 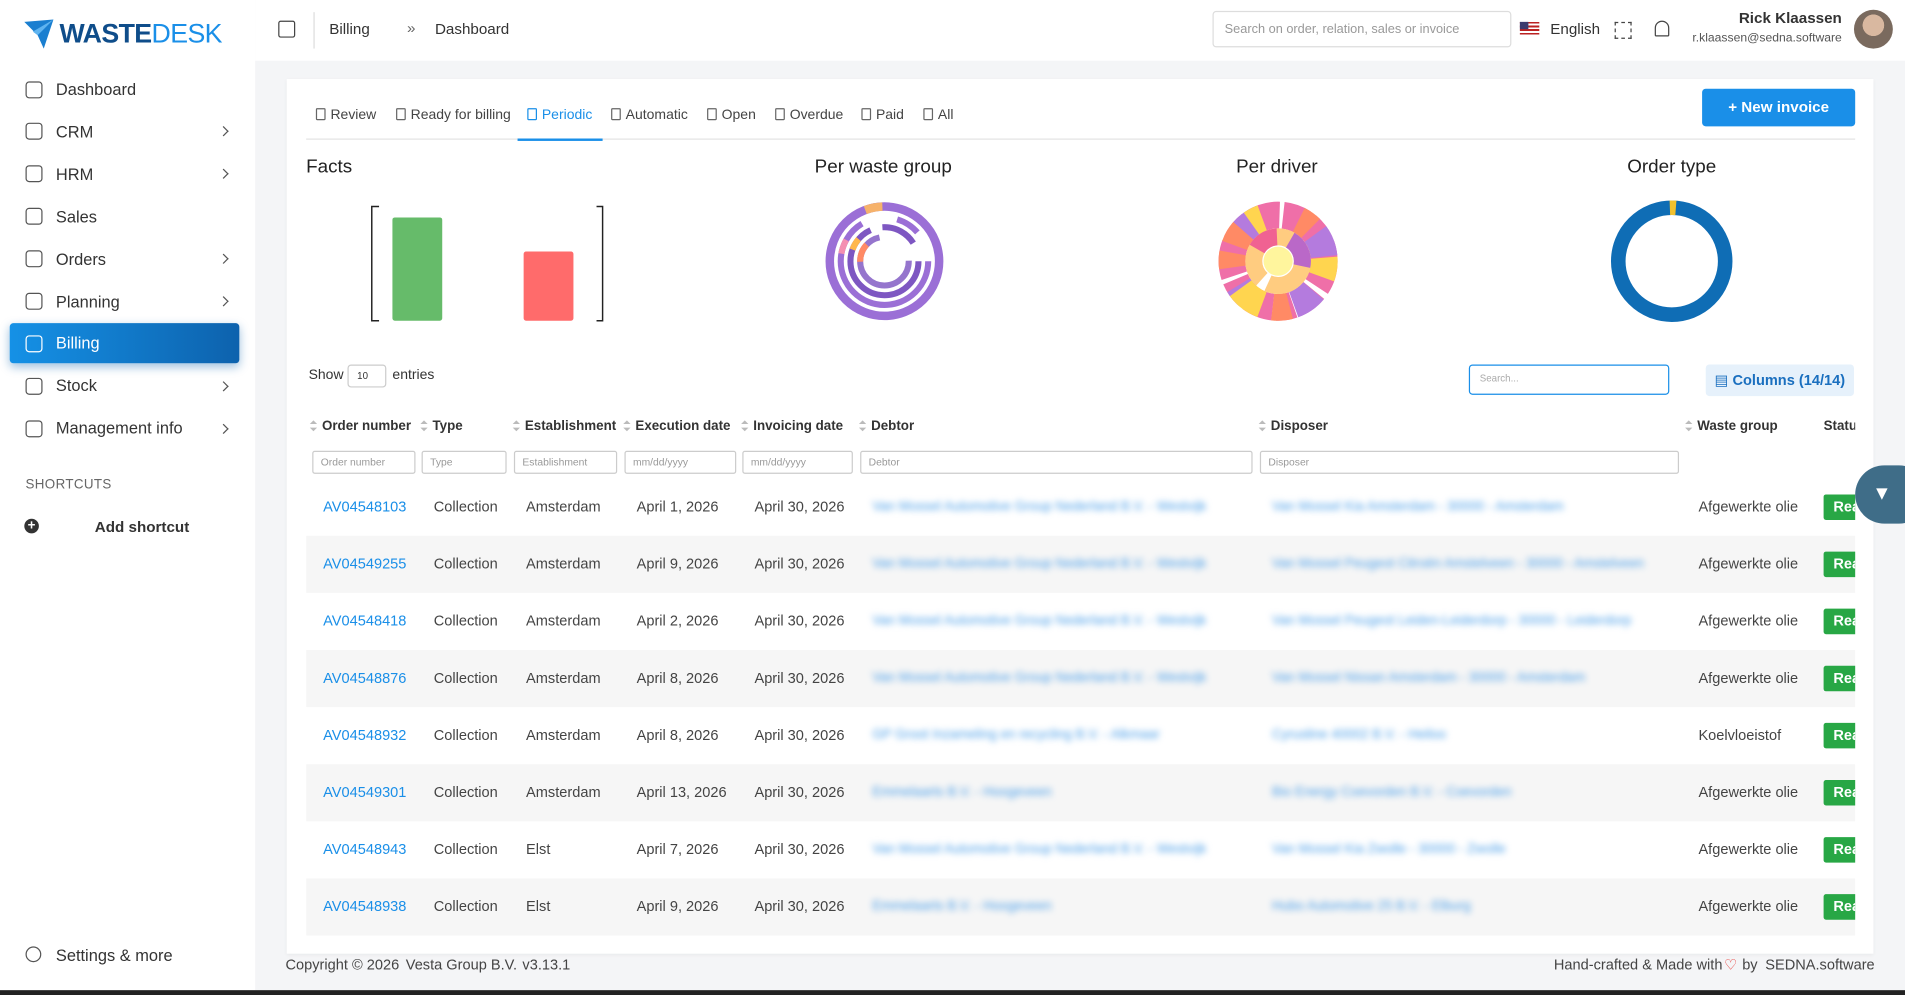 I want to click on tab: Paid, so click(x=887, y=123).